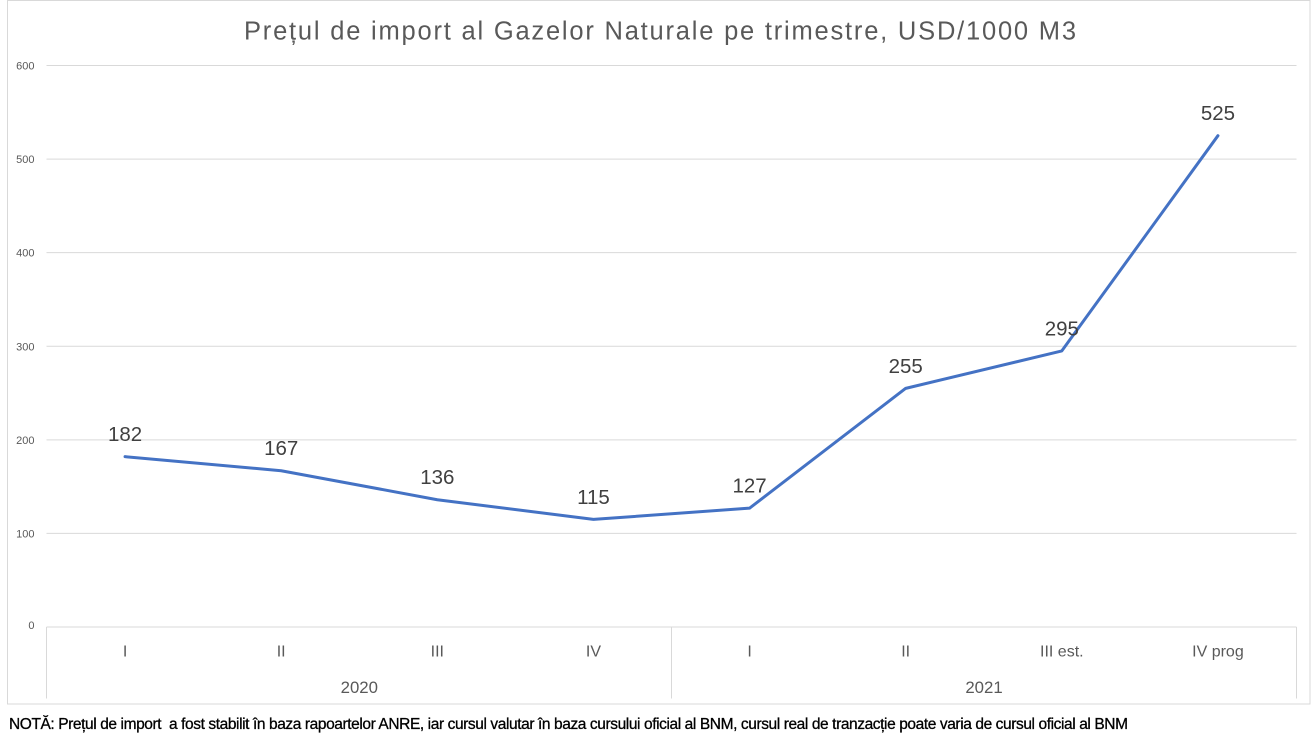 The image size is (1311, 739). Describe the element at coordinates (25, 67) in the screenshot. I see `svg-text: 600` at that location.